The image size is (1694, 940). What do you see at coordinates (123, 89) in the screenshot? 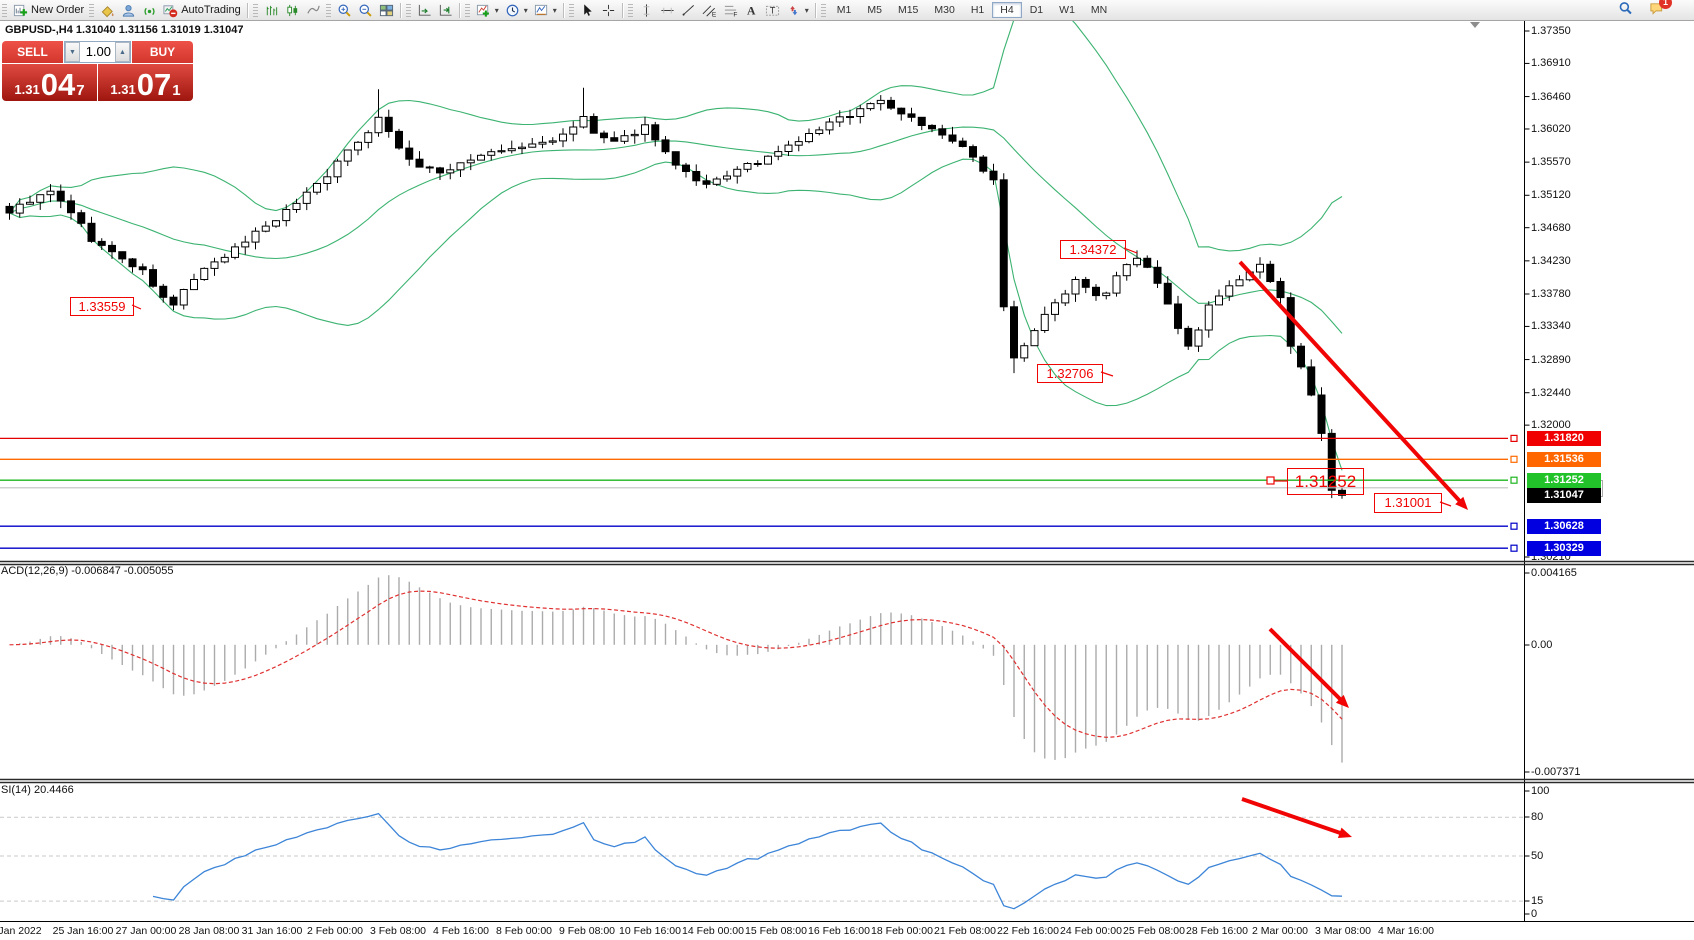
I see `buy-price-prefix: 1.31` at bounding box center [123, 89].